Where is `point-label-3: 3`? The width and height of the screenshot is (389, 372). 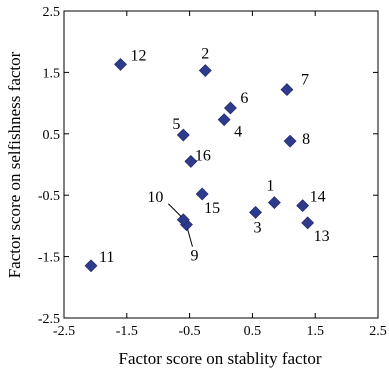 point-label-3: 3 is located at coordinates (258, 227).